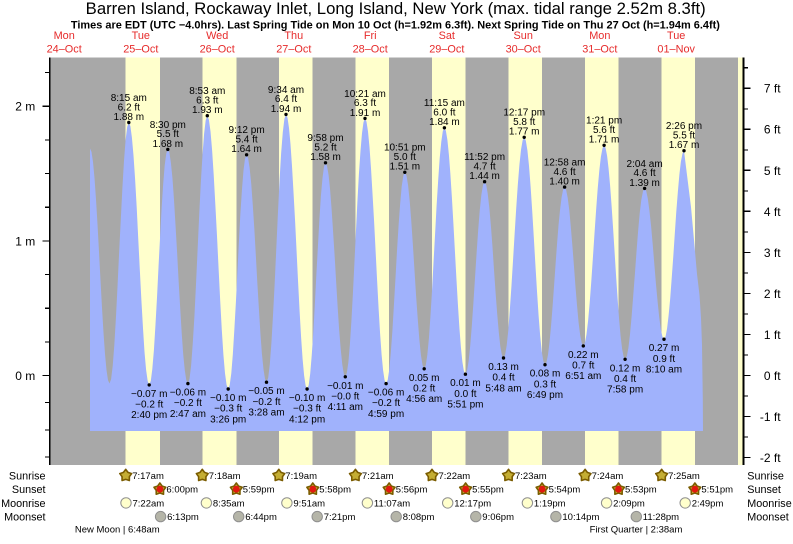 Image resolution: width=793 pixels, height=544 pixels. Describe the element at coordinates (717, 490) in the screenshot. I see `svg-text: 5:51pm` at that location.